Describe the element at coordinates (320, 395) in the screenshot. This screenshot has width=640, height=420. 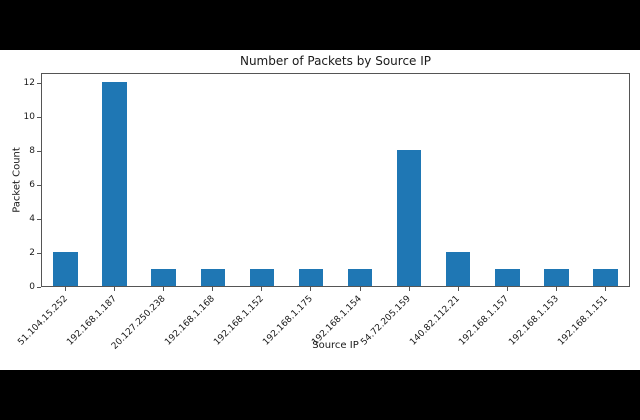
I see `letterbox-bottom` at that location.